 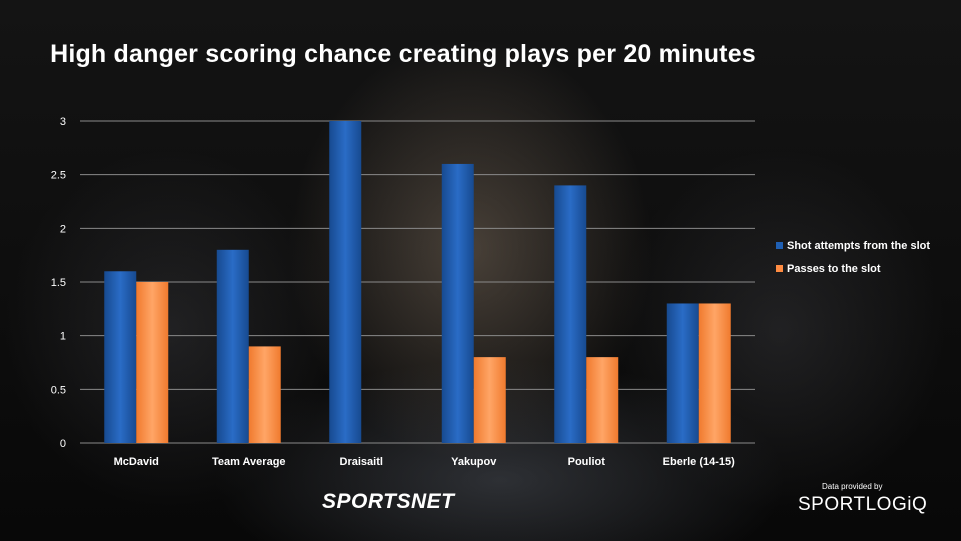 What do you see at coordinates (858, 246) in the screenshot?
I see `legend-label: Shot attempts from the slot` at bounding box center [858, 246].